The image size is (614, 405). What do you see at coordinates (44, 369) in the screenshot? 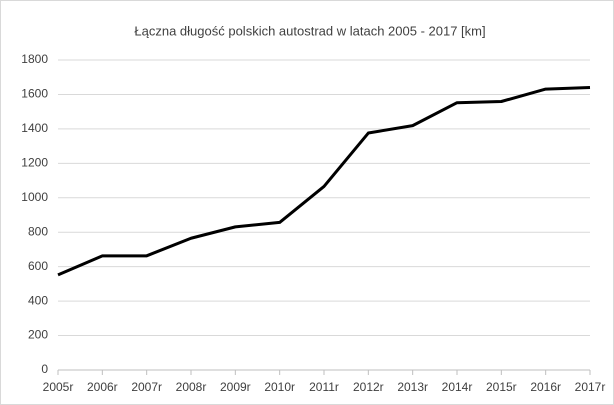
I see `y-tick-label: 0` at bounding box center [44, 369].